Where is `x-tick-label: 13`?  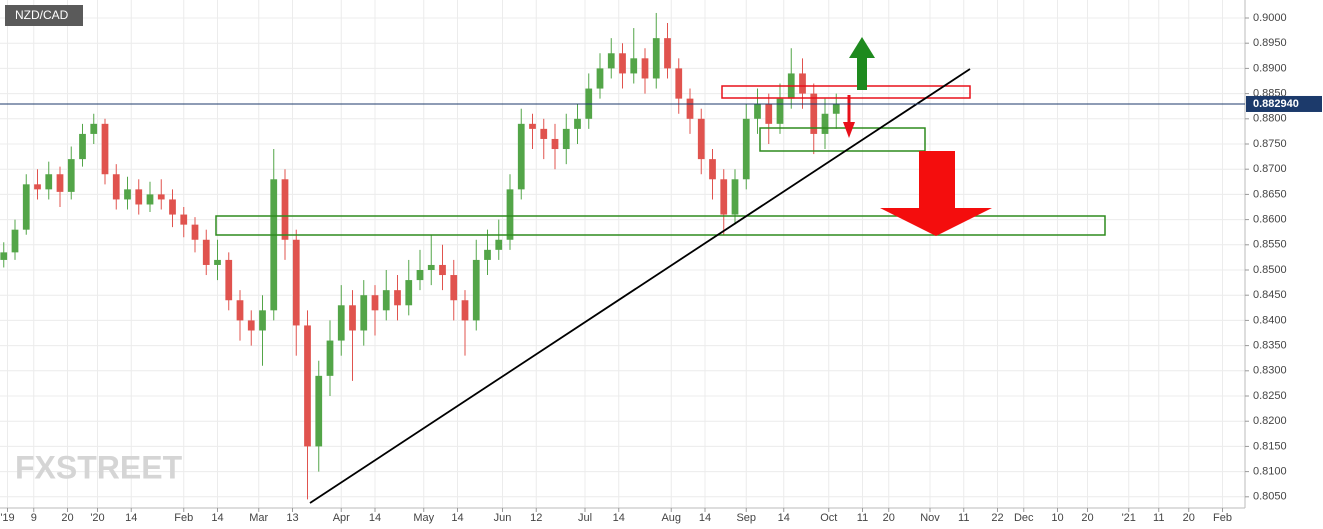
x-tick-label: 13 is located at coordinates (292, 518).